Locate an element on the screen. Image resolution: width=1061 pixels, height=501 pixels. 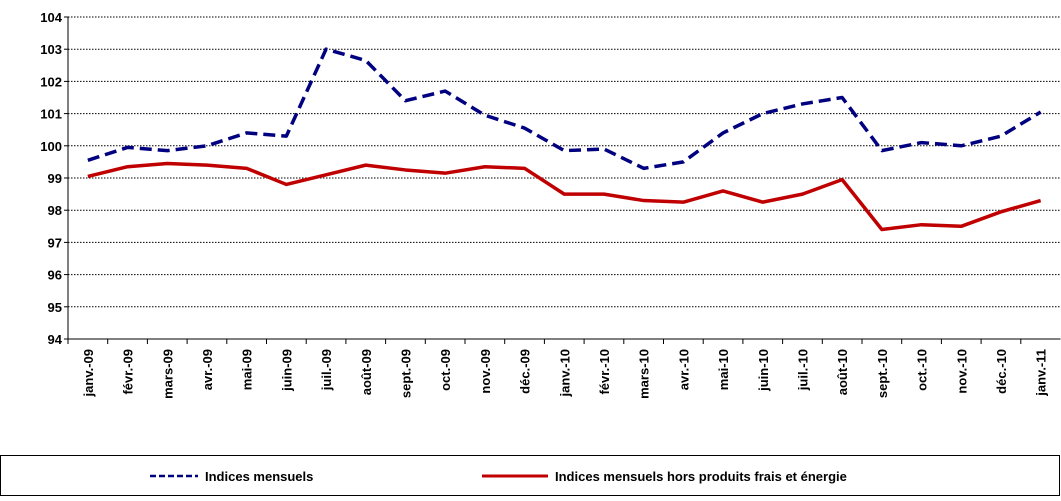
x-tick-label: août-10 is located at coordinates (842, 372).